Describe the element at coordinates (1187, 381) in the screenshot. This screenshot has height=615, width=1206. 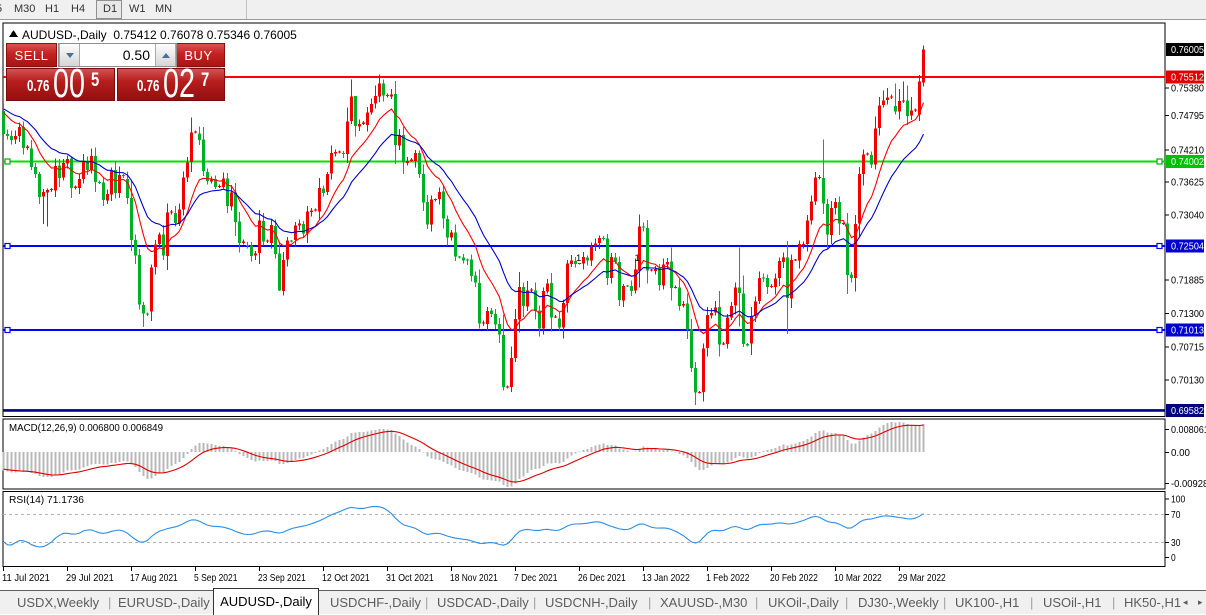
I see `svg-text: 0.70130` at that location.